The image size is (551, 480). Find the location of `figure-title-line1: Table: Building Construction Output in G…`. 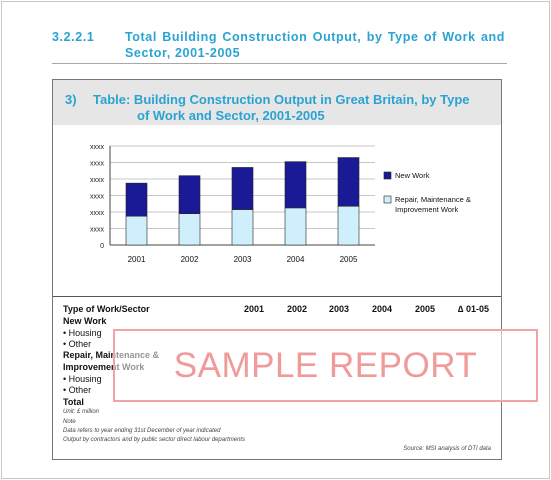

figure-title-line1: Table: Building Construction Output in G… is located at coordinates (281, 99).